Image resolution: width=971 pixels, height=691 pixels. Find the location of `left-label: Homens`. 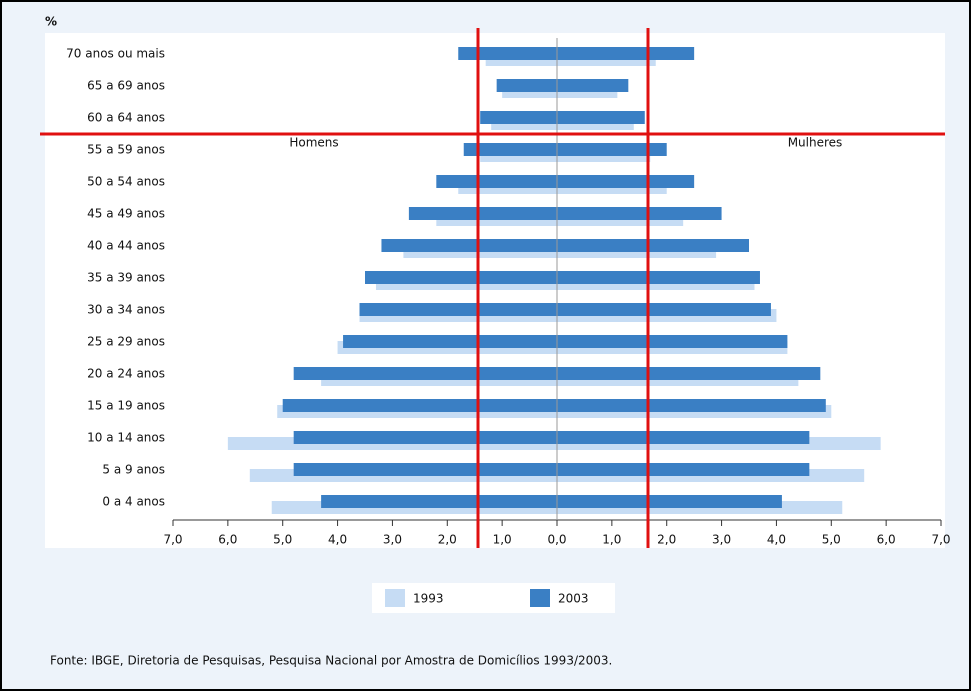

left-label: Homens is located at coordinates (313, 143).